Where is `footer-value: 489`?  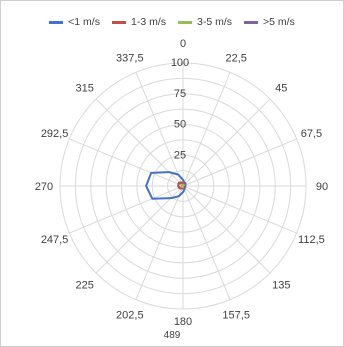
footer-value: 489 is located at coordinates (172, 335).